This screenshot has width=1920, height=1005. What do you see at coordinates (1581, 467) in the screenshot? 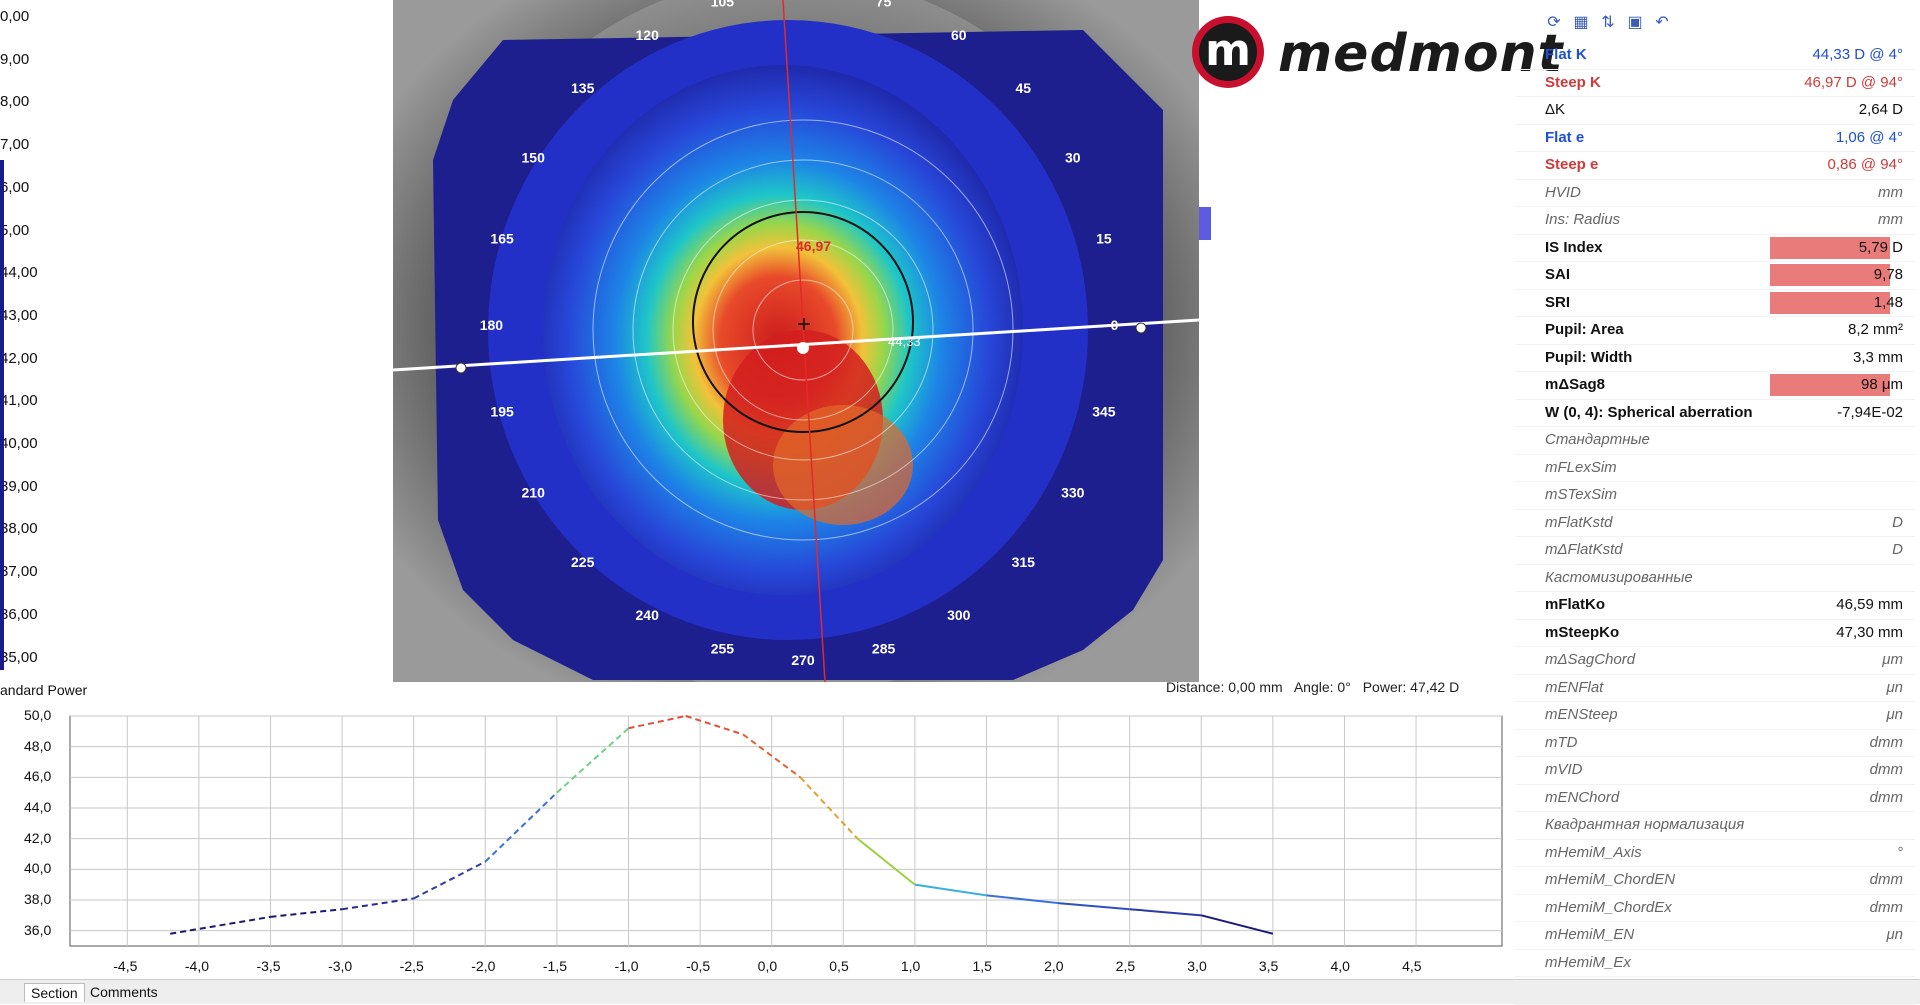
I see `parameter-label: mFLexSim` at bounding box center [1581, 467].